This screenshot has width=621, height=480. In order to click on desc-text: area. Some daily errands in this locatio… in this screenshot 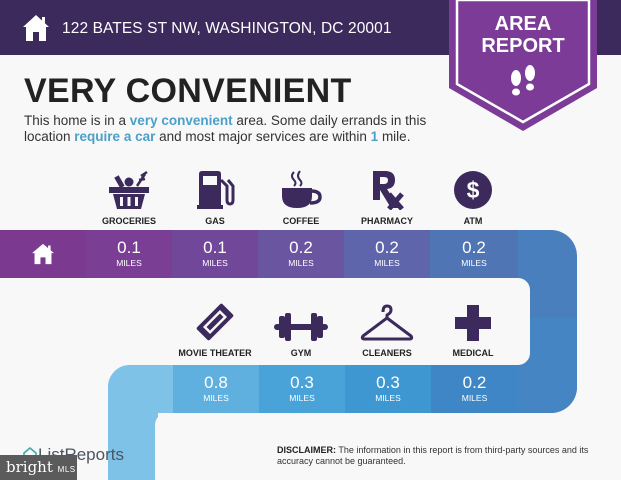, I will do `click(225, 128)`.